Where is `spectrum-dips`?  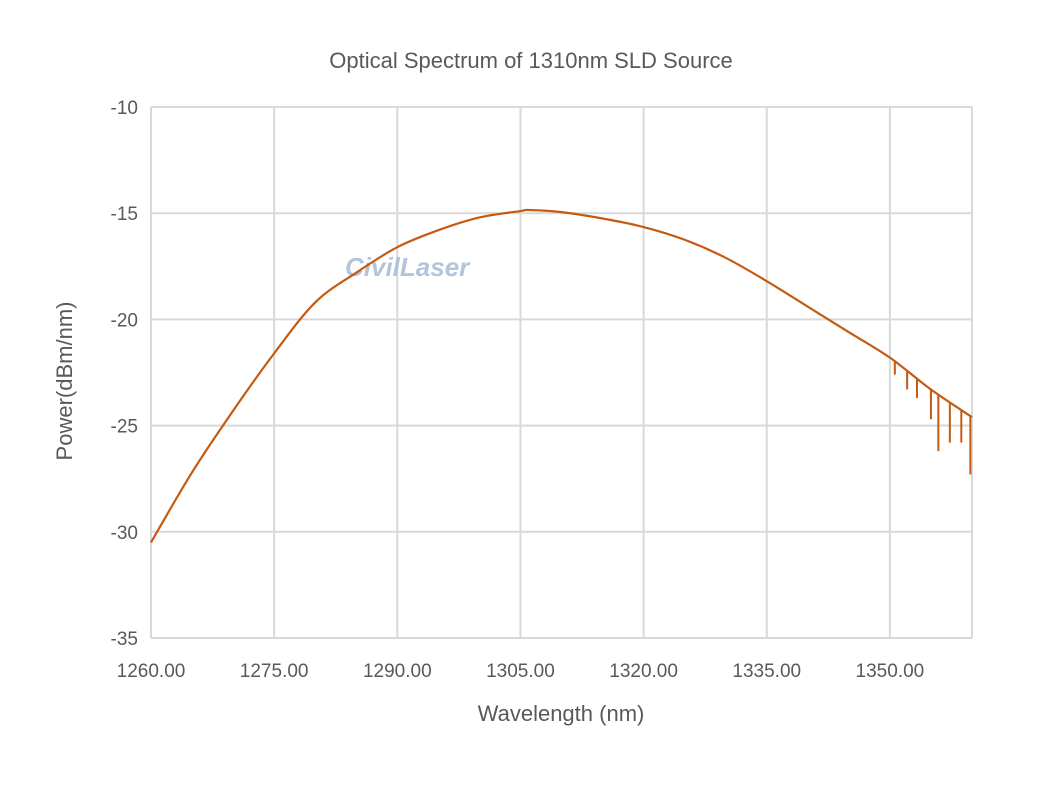 spectrum-dips is located at coordinates (932, 418).